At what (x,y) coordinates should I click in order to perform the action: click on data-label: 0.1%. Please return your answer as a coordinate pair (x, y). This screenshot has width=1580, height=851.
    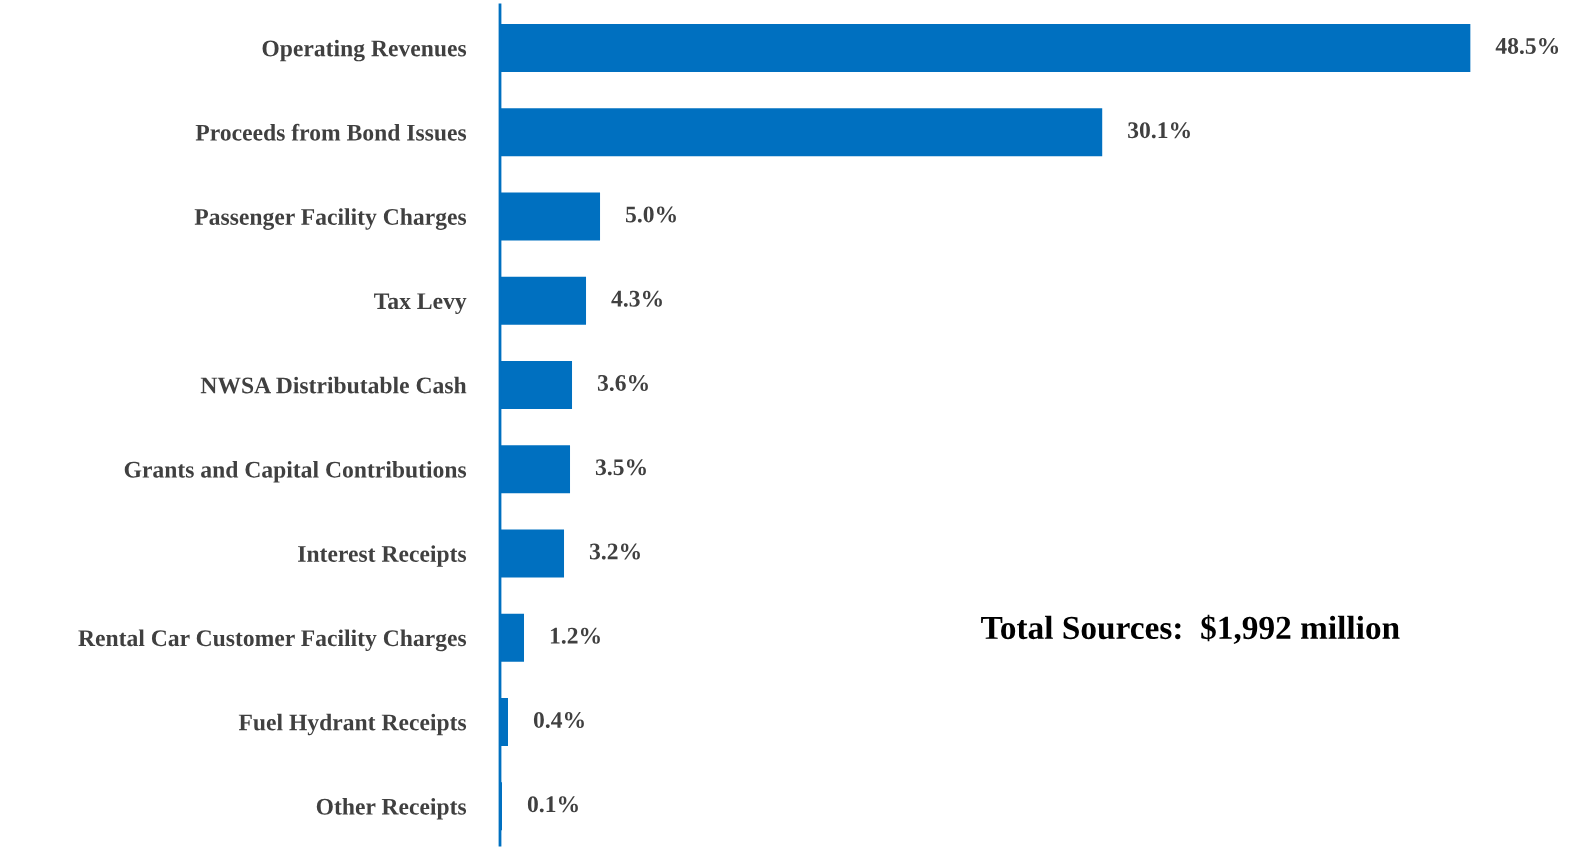
    Looking at the image, I should click on (552, 804).